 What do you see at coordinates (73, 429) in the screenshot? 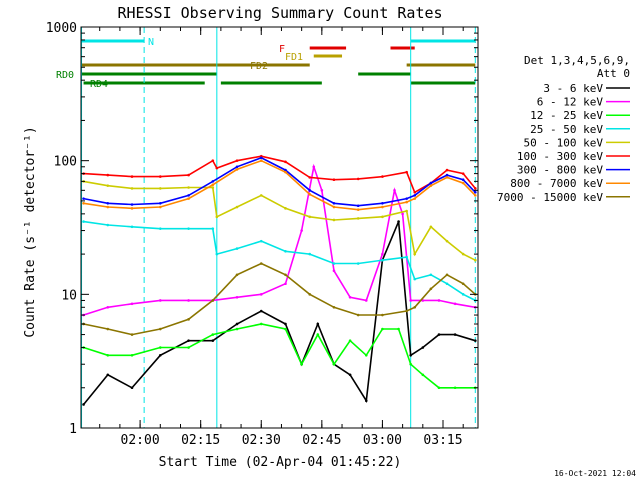
I see `y-tick-label-0: 1` at bounding box center [73, 429].